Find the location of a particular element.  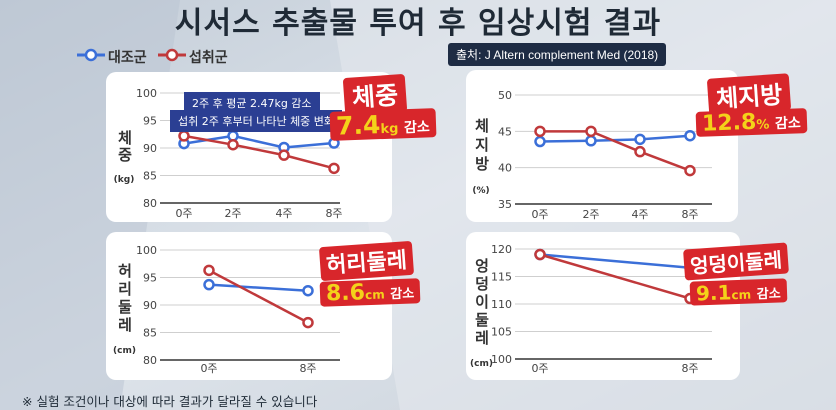

fat-ytick-label: 50 is located at coordinates (505, 95).